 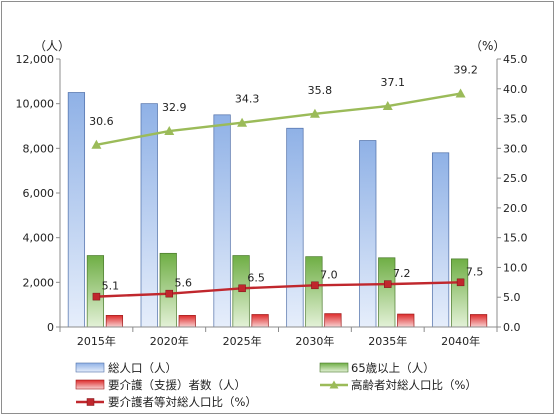 I want to click on line-elderly-ratio, so click(x=278, y=119).